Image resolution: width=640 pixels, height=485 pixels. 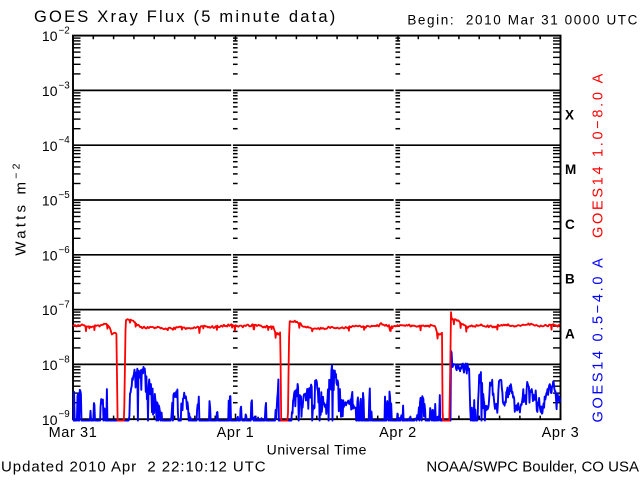 What do you see at coordinates (569, 114) in the screenshot?
I see `svg-text: X` at bounding box center [569, 114].